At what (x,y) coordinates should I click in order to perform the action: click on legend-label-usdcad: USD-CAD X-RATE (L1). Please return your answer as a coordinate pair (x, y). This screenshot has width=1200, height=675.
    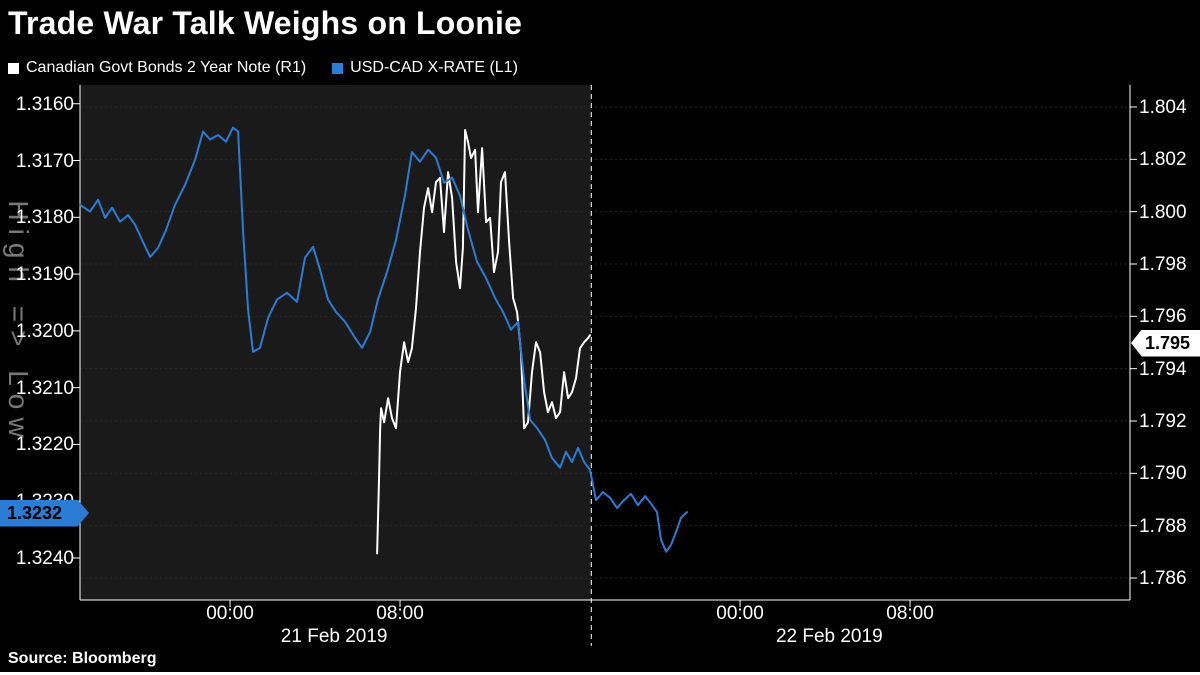
    Looking at the image, I should click on (434, 67).